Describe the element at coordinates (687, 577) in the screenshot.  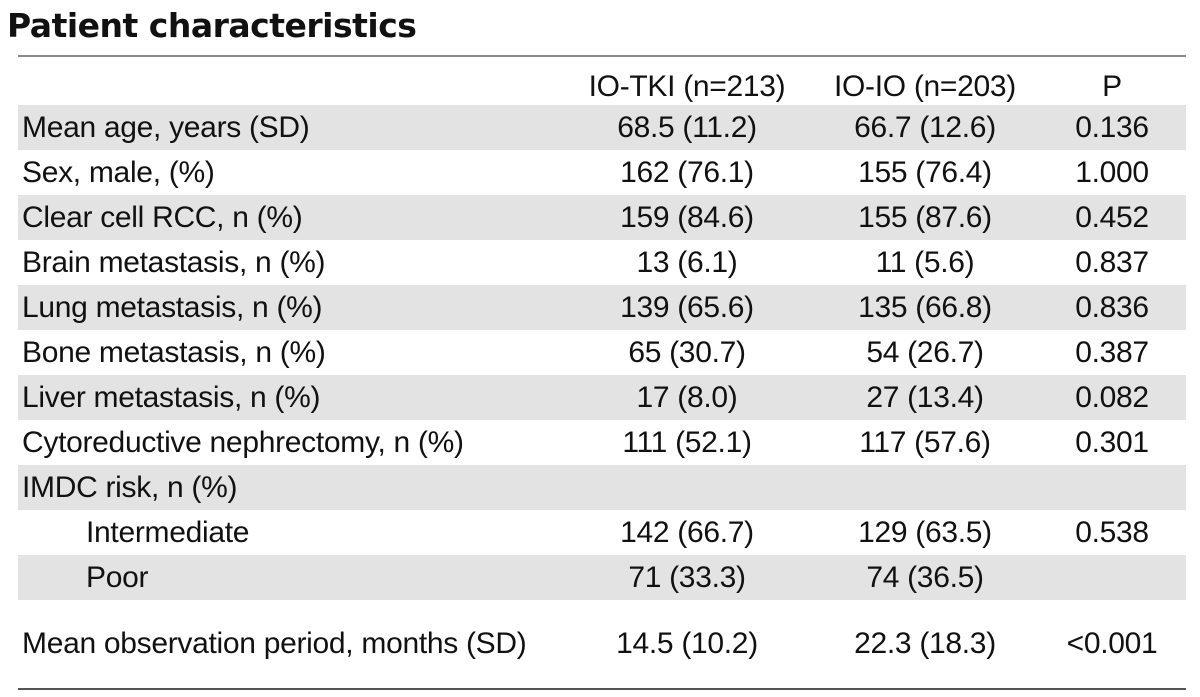
I see `io-tki-value: 71 (33.3)` at that location.